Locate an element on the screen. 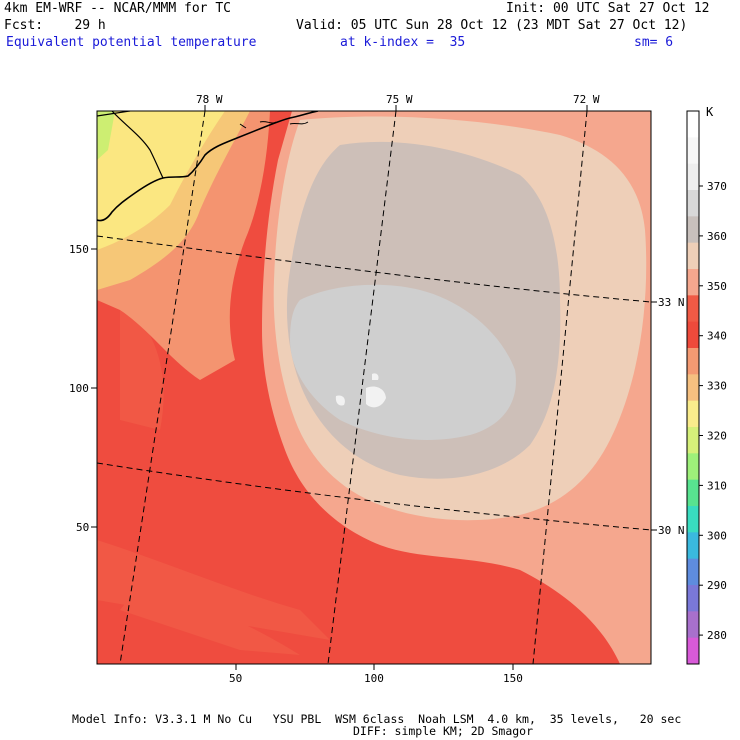 The width and height of the screenshot is (740, 740). lat-label-30n: 30 N is located at coordinates (671, 530).